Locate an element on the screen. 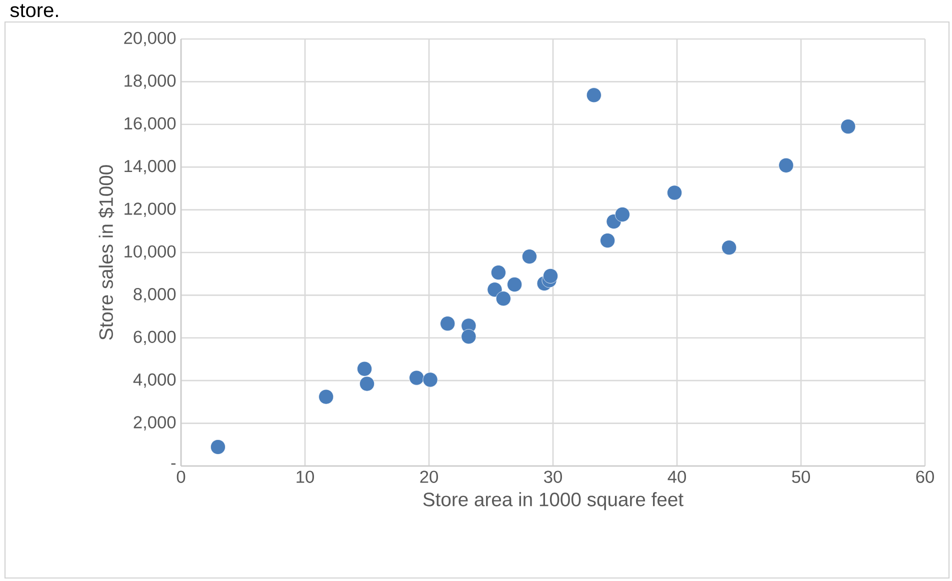 This screenshot has width=952, height=581. y-tick-label: - is located at coordinates (173, 464).